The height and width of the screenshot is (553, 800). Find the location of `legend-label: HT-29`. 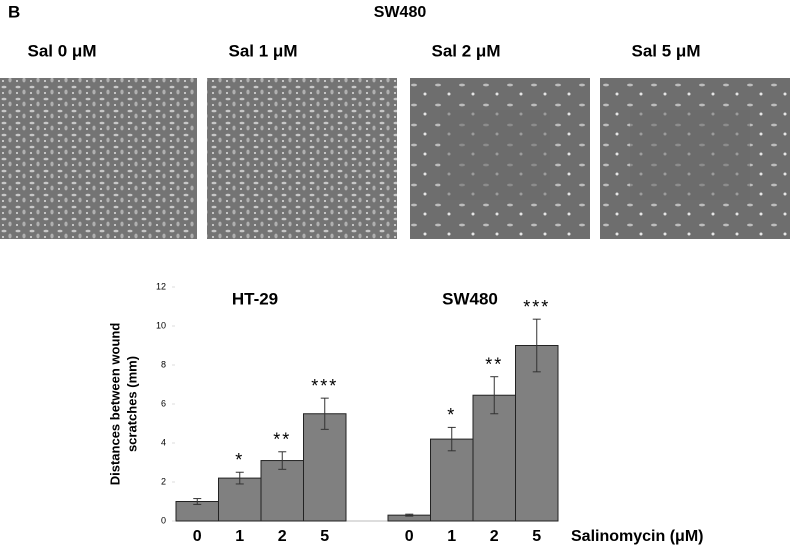

legend-label: HT-29 is located at coordinates (255, 298).